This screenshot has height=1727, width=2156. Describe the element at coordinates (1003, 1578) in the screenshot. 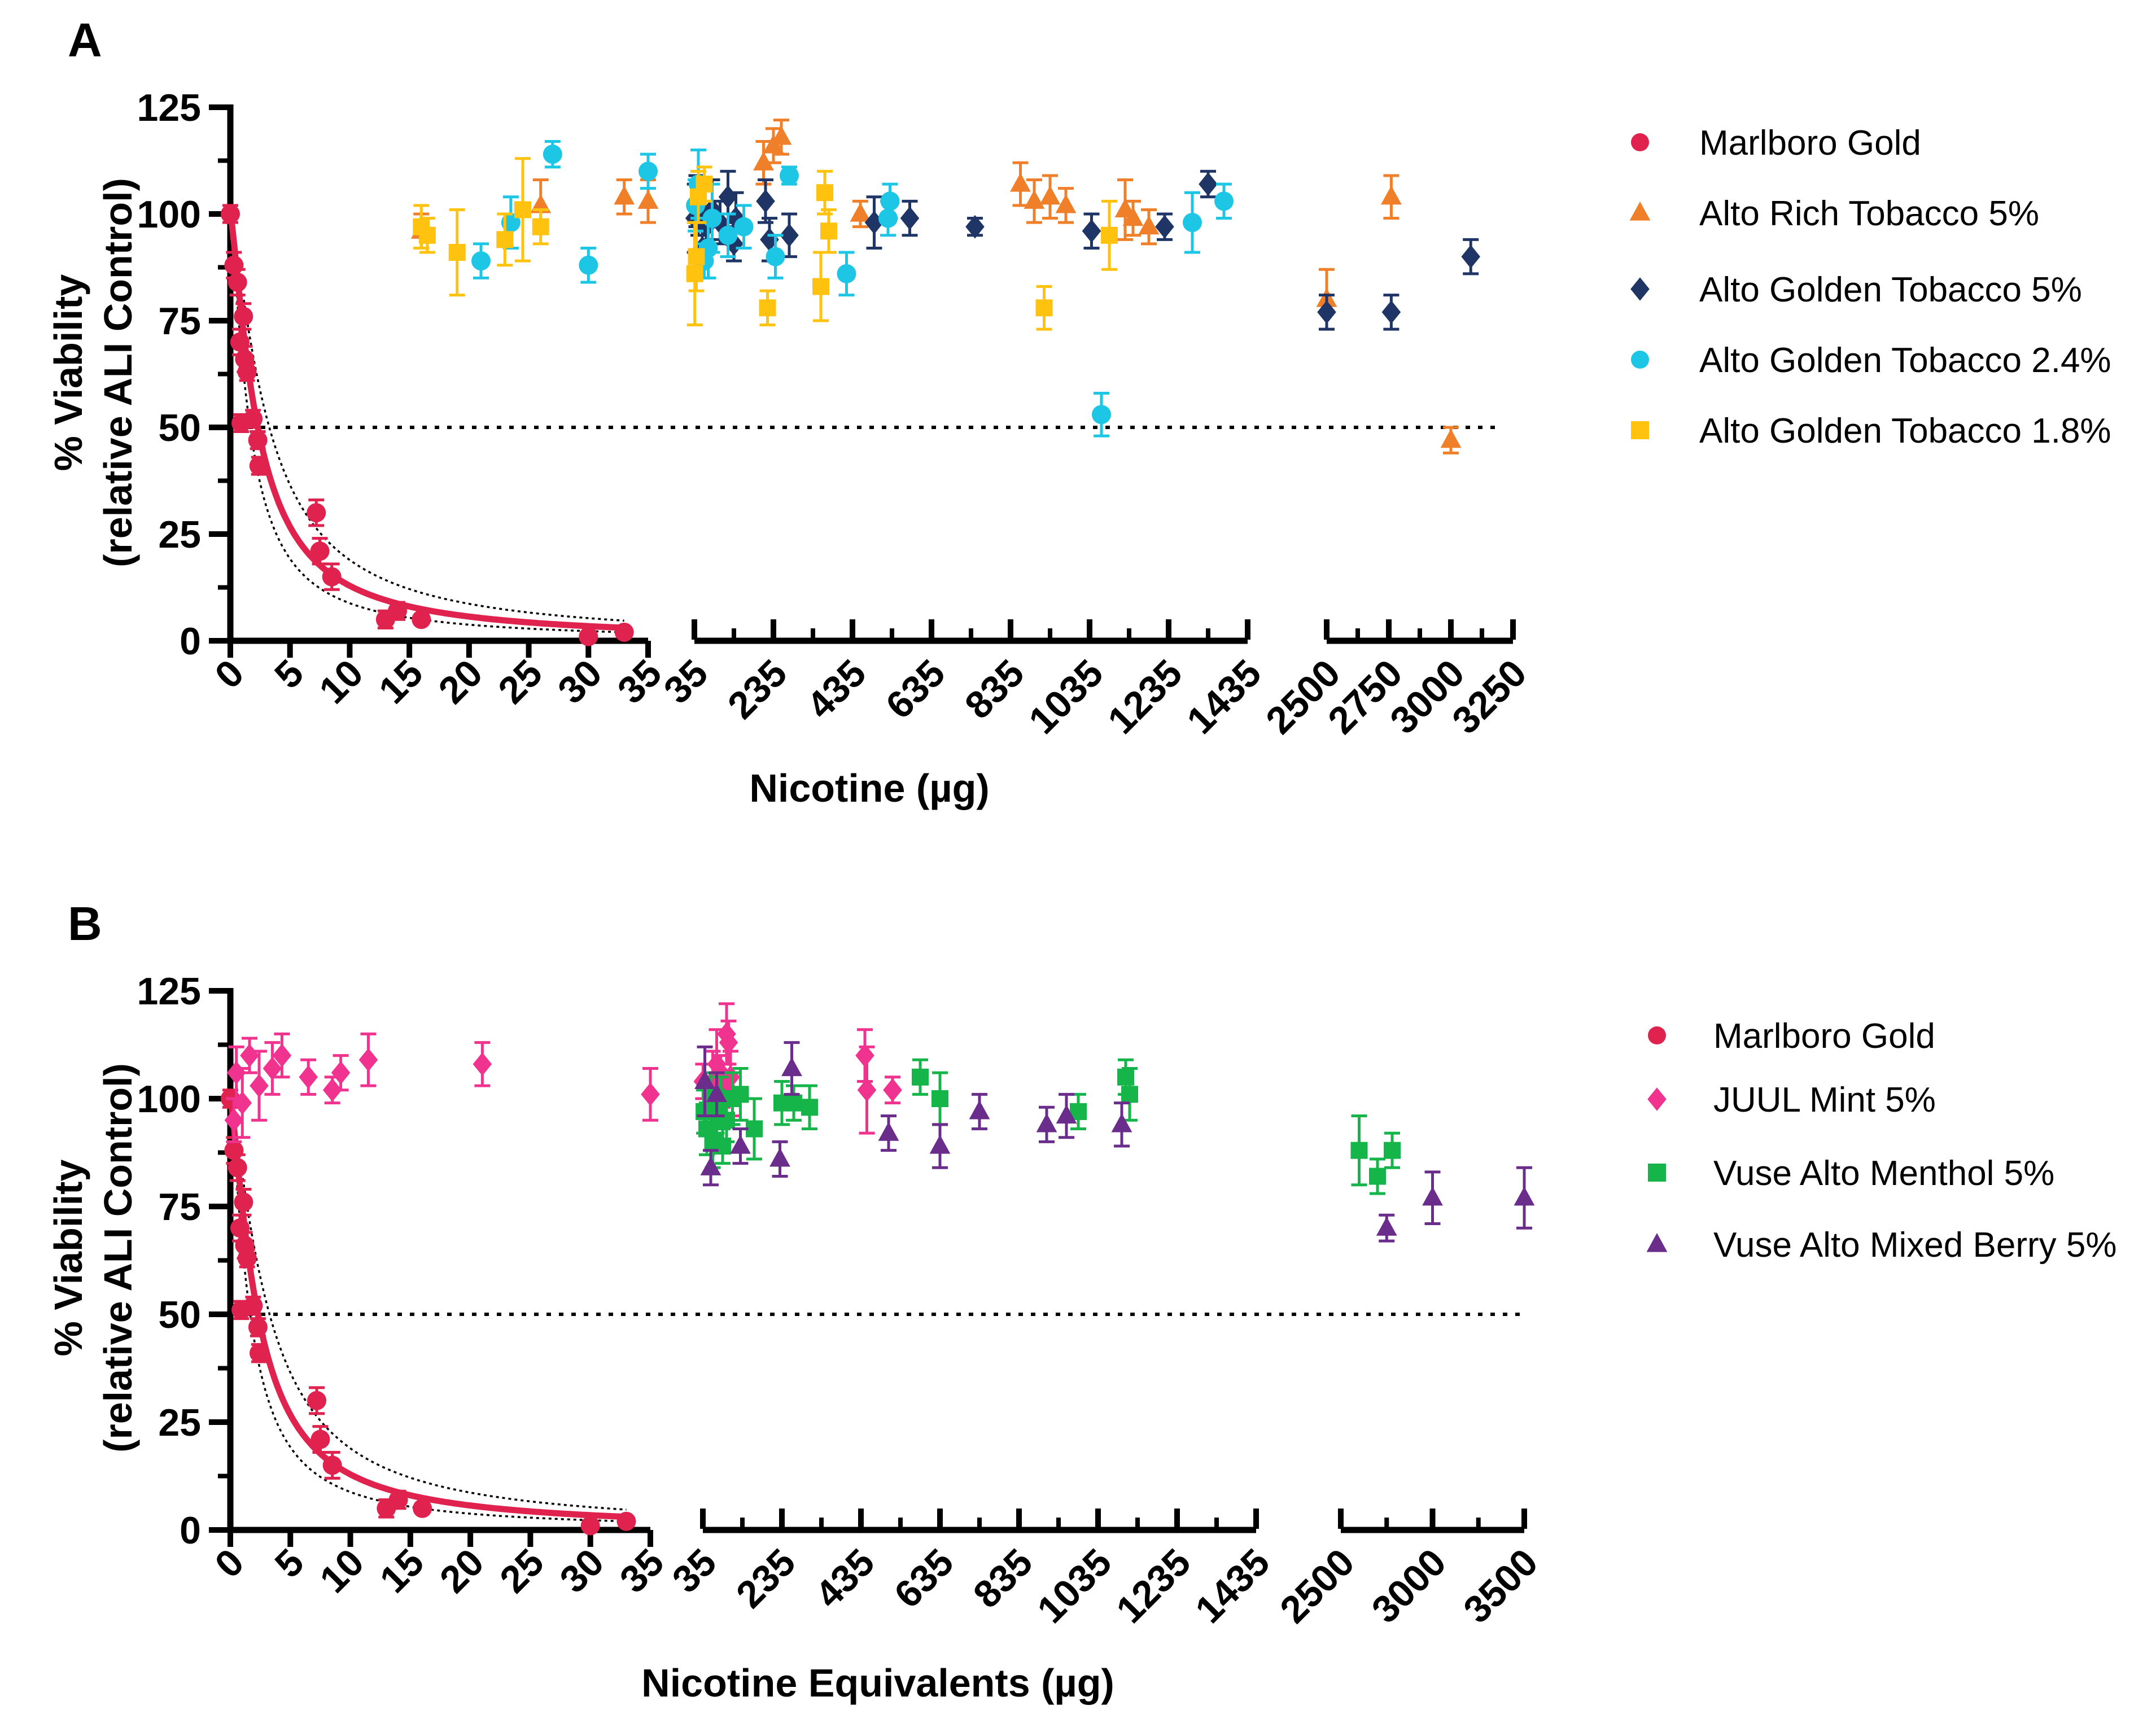

I see `x-tick-label: 835` at that location.